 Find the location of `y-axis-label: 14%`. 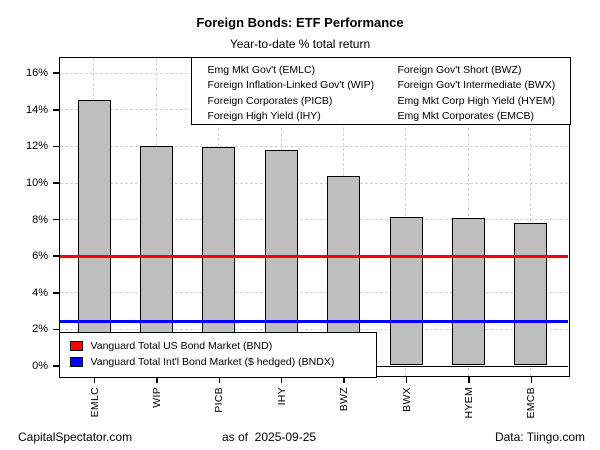

y-axis-label: 14% is located at coordinates (36, 109).